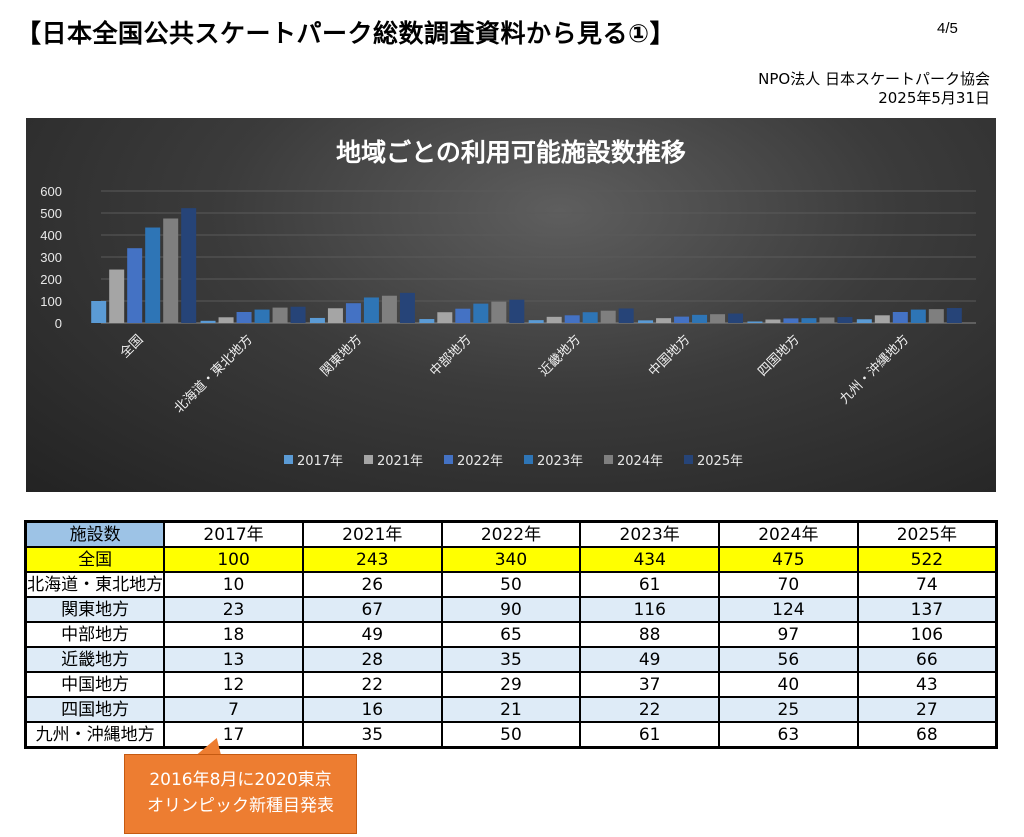 The width and height of the screenshot is (1024, 837). I want to click on row-label: 四国地方, so click(95, 709).